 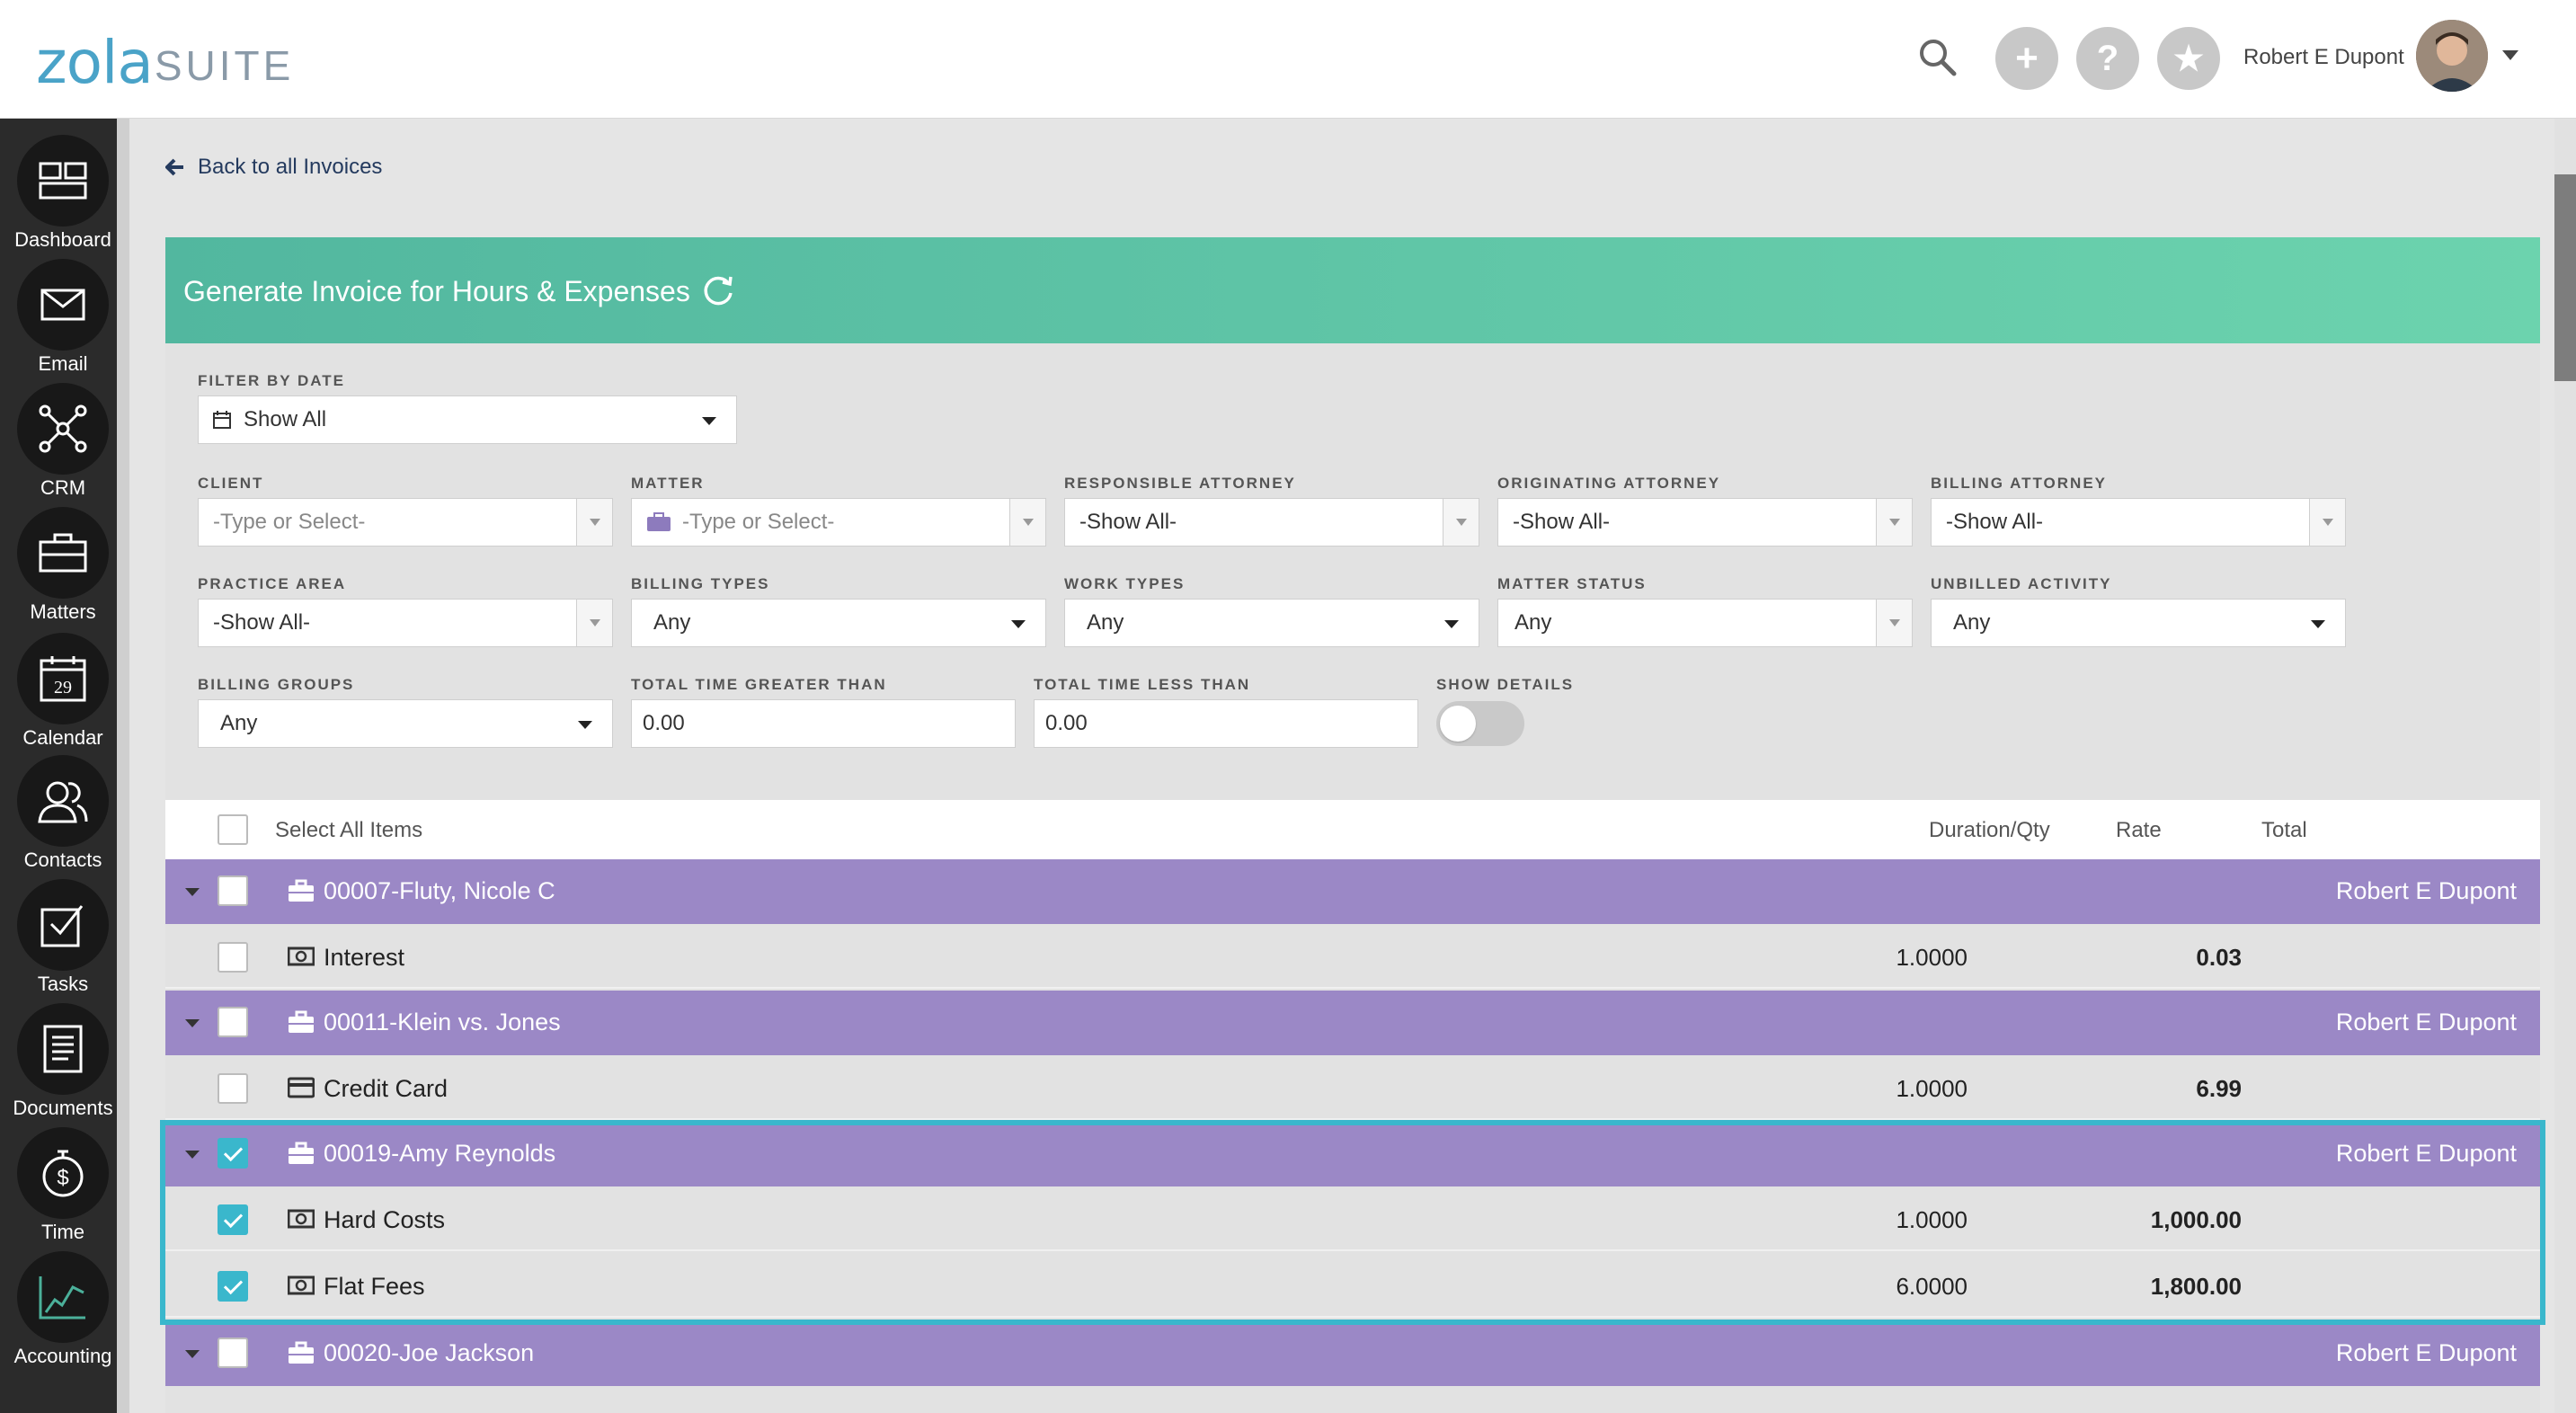 What do you see at coordinates (1352, 1285) in the screenshot?
I see `table-row: Flat Fees 6.0000 1,800.00` at bounding box center [1352, 1285].